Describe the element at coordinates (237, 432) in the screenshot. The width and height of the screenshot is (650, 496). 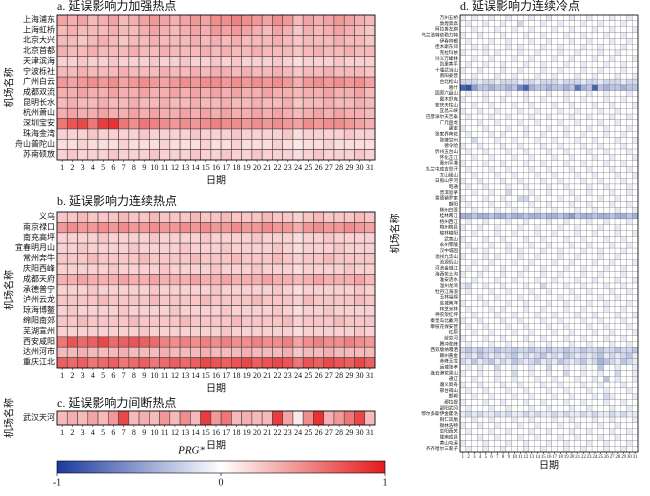
I see `x-tick-label: 18` at that location.